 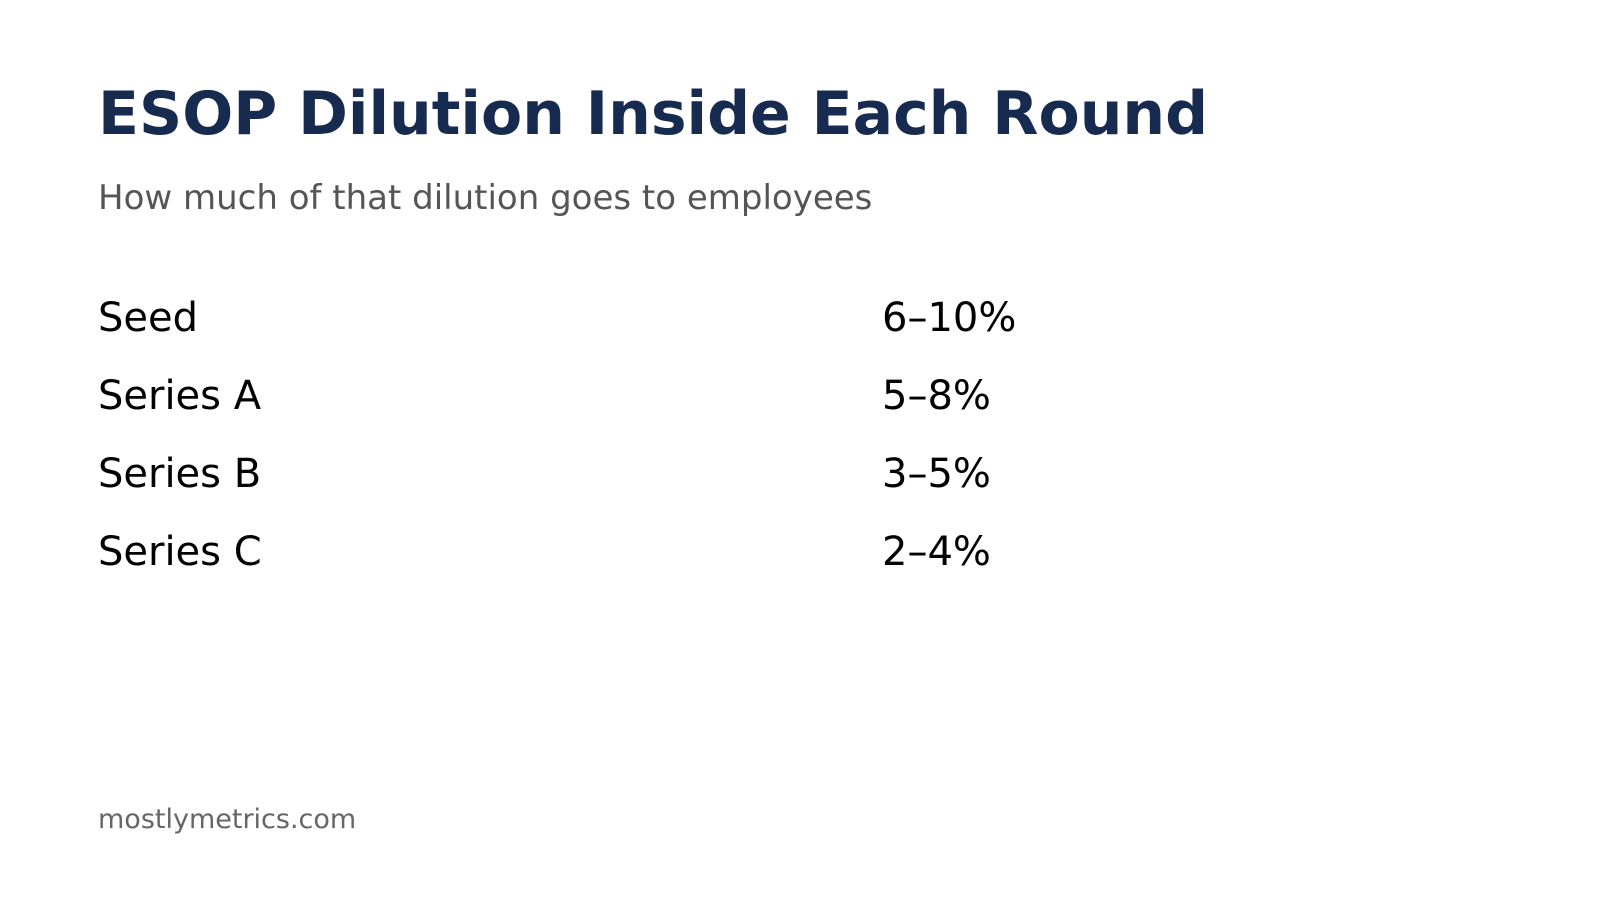 What do you see at coordinates (698, 552) in the screenshot?
I see `table-row: Series C 2–4%` at bounding box center [698, 552].